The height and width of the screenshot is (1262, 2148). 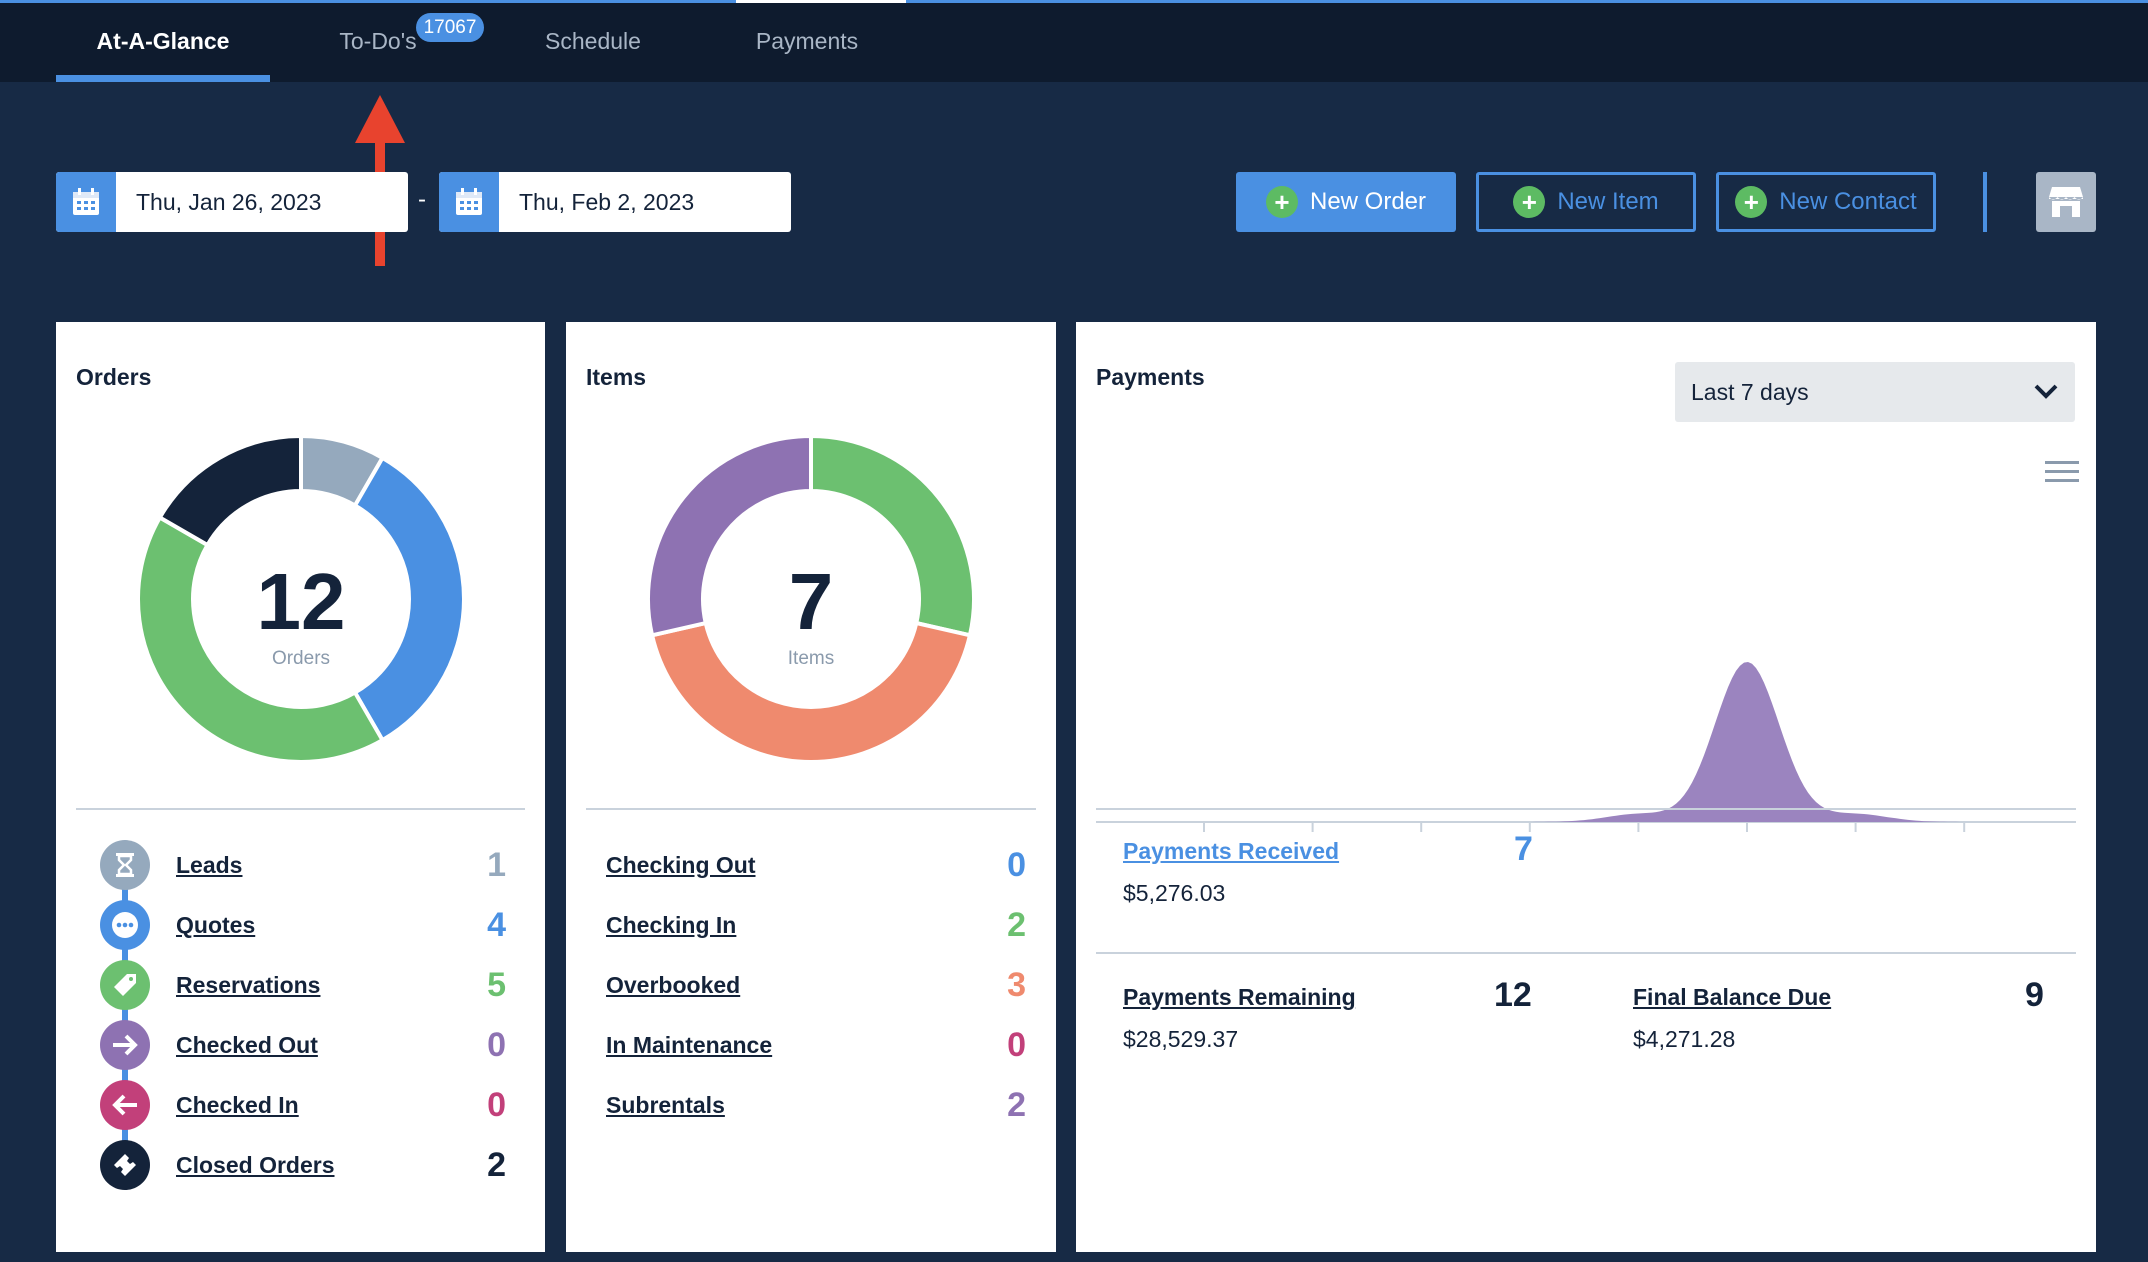 I want to click on items-link: Checking In, so click(x=671, y=924).